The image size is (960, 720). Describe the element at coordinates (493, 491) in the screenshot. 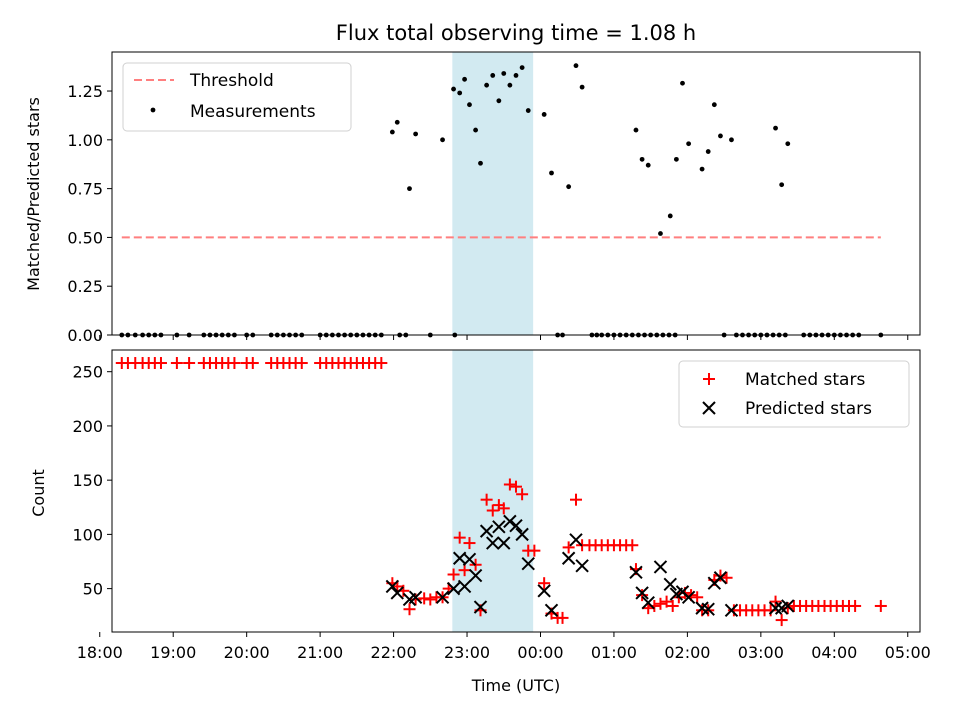

I see `bottom-shaded-interval` at that location.